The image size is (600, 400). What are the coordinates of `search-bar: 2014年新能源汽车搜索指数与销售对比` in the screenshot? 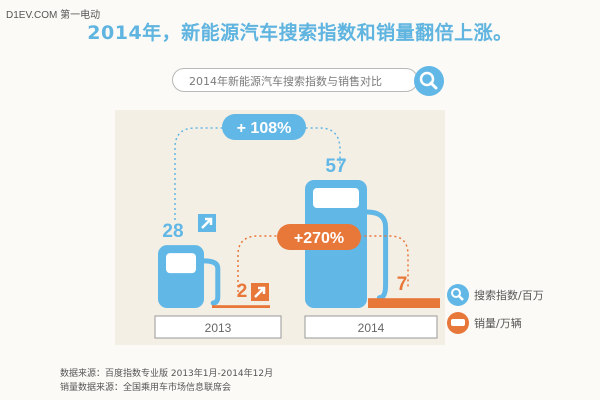 It's located at (308, 81).